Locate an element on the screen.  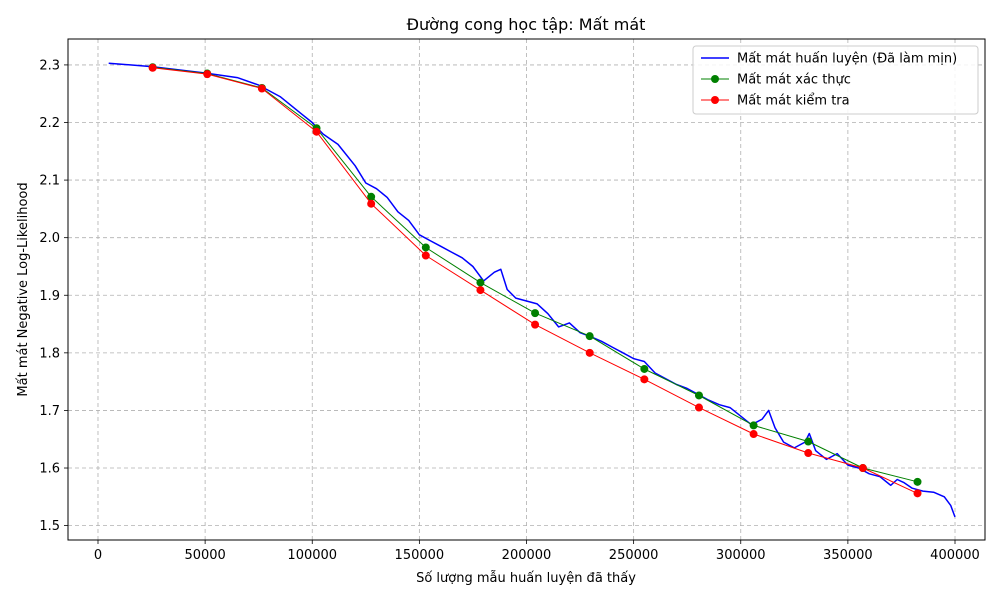
legend-entry: Mất mát kiểm tra is located at coordinates (775, 101).